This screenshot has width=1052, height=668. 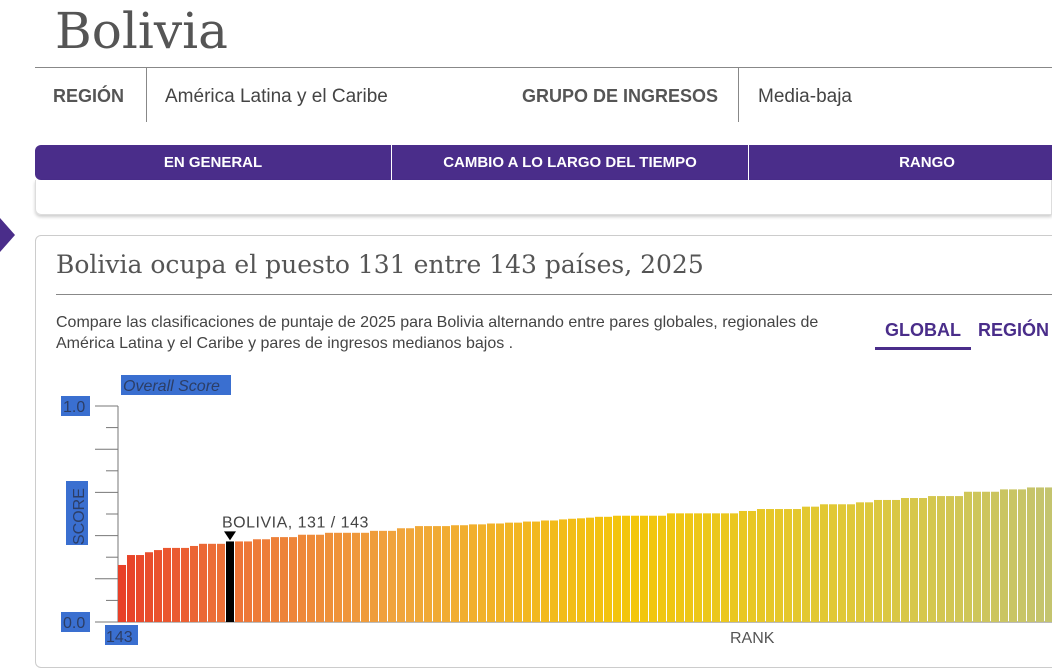 What do you see at coordinates (171, 386) in the screenshot?
I see `chart-title: Overall Score` at bounding box center [171, 386].